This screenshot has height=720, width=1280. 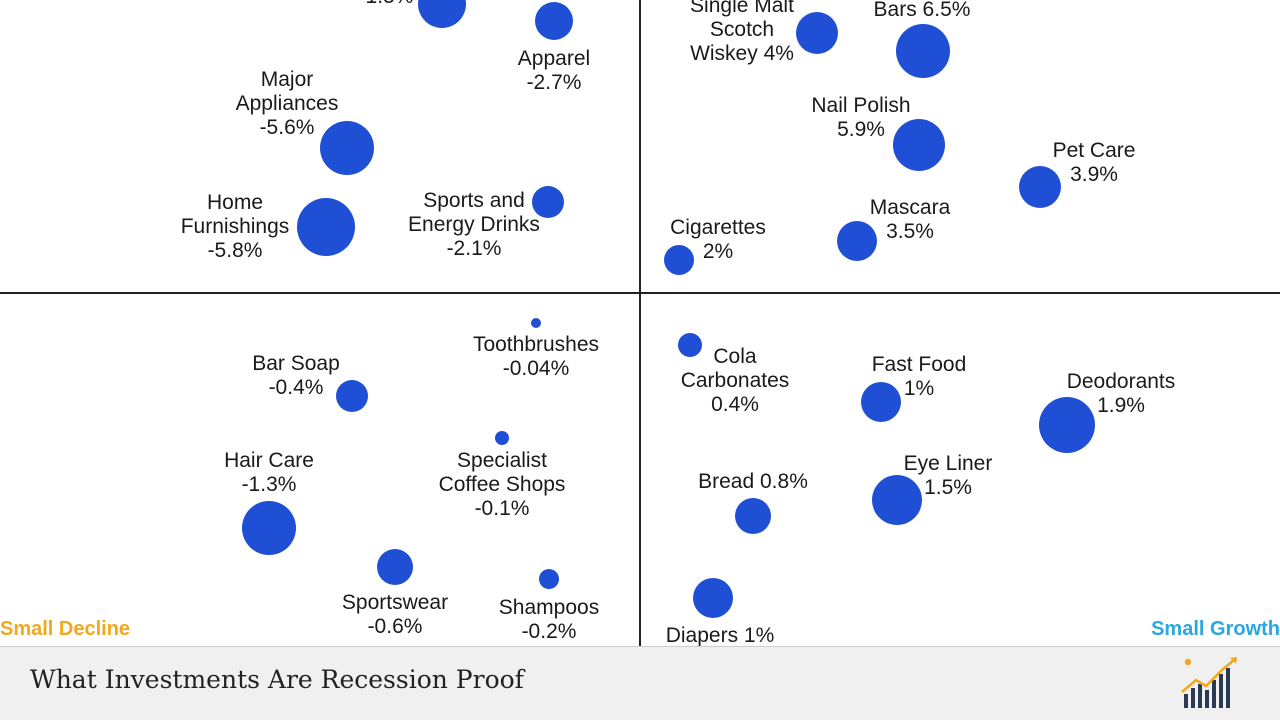 What do you see at coordinates (502, 460) in the screenshot?
I see `bubble-label-line: Specialist` at bounding box center [502, 460].